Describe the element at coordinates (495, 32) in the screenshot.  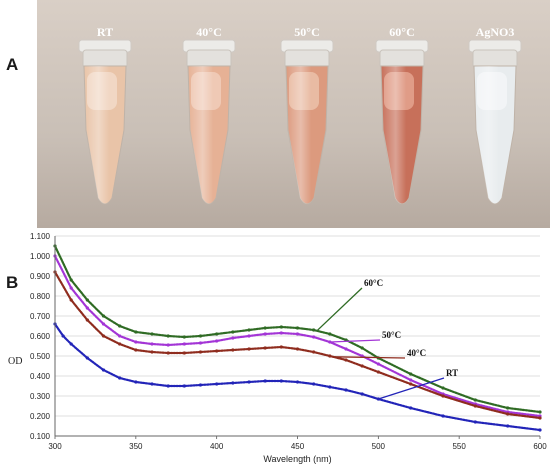
I see `tube-label-agno3: AgNO3` at that location.